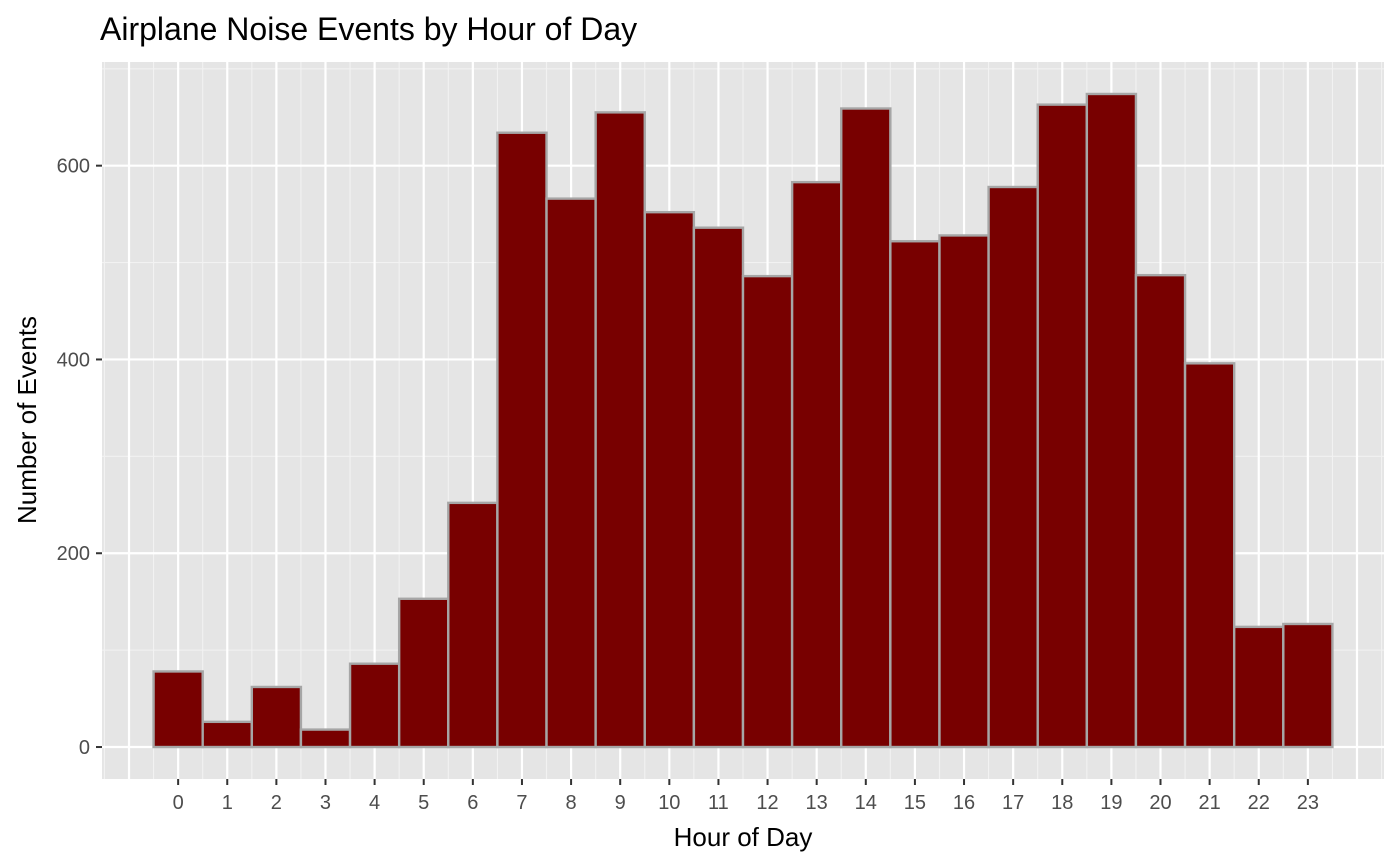 This screenshot has height=865, width=1400. I want to click on x-tick-label: 7, so click(521, 803).